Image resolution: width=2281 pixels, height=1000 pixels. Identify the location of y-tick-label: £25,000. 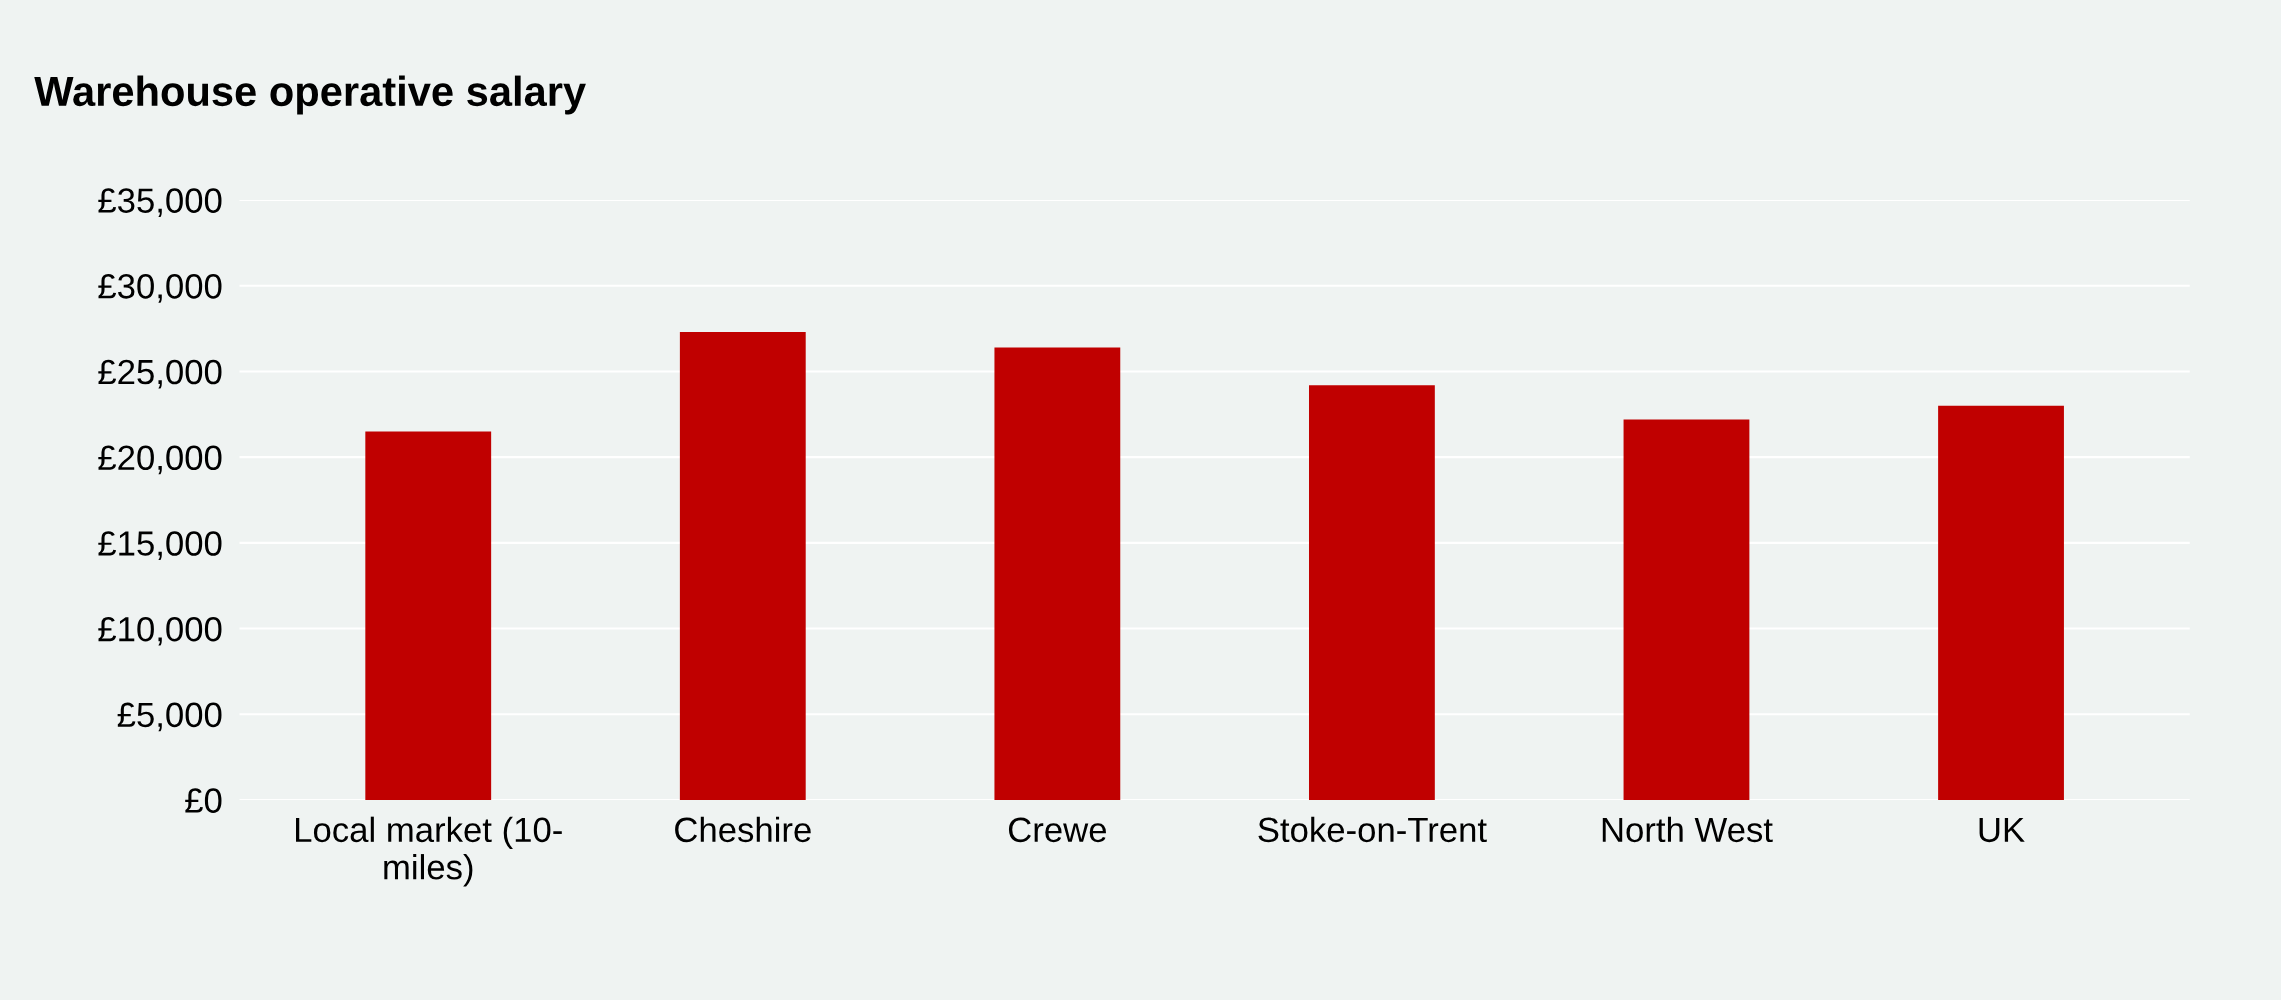
(160, 374).